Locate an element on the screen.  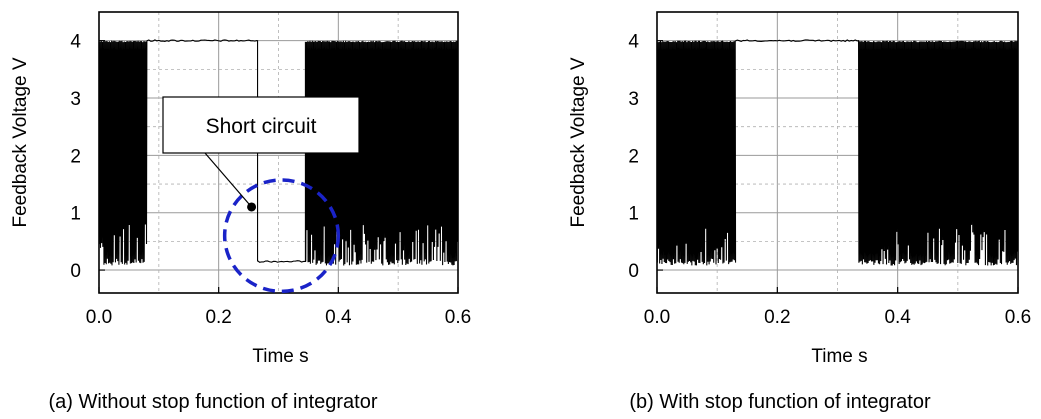
annotation-box is located at coordinates (261, 125).